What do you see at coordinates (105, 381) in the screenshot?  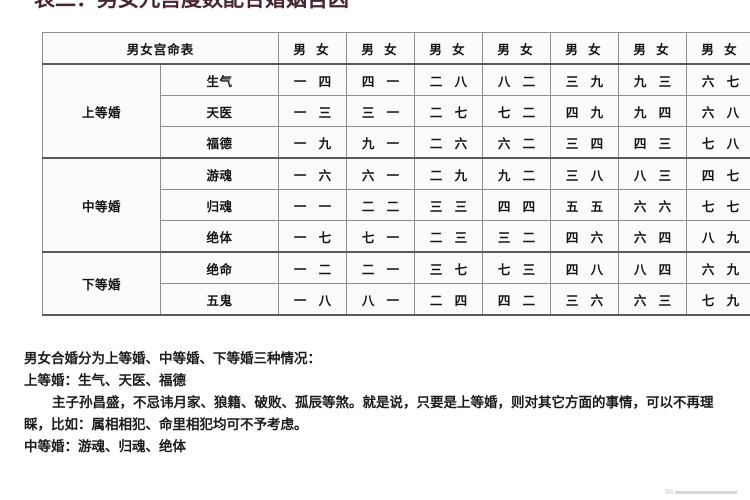 I see `prose-line-2: 上等婚：生气、天医、福德` at bounding box center [105, 381].